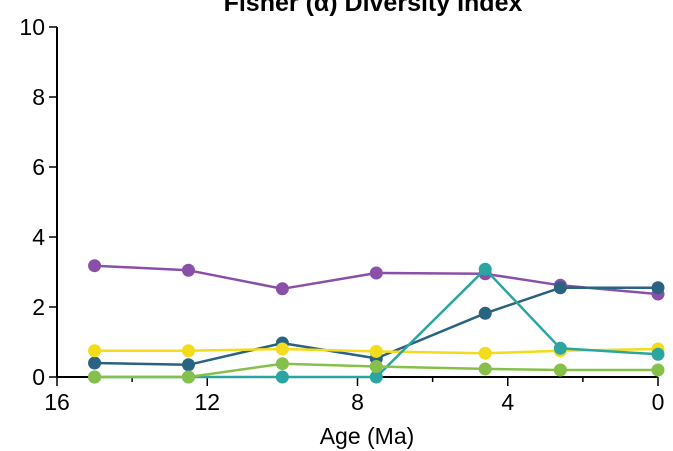 Image resolution: width=673 pixels, height=451 pixels. What do you see at coordinates (57, 402) in the screenshot?
I see `x-tick-label: 16` at bounding box center [57, 402].